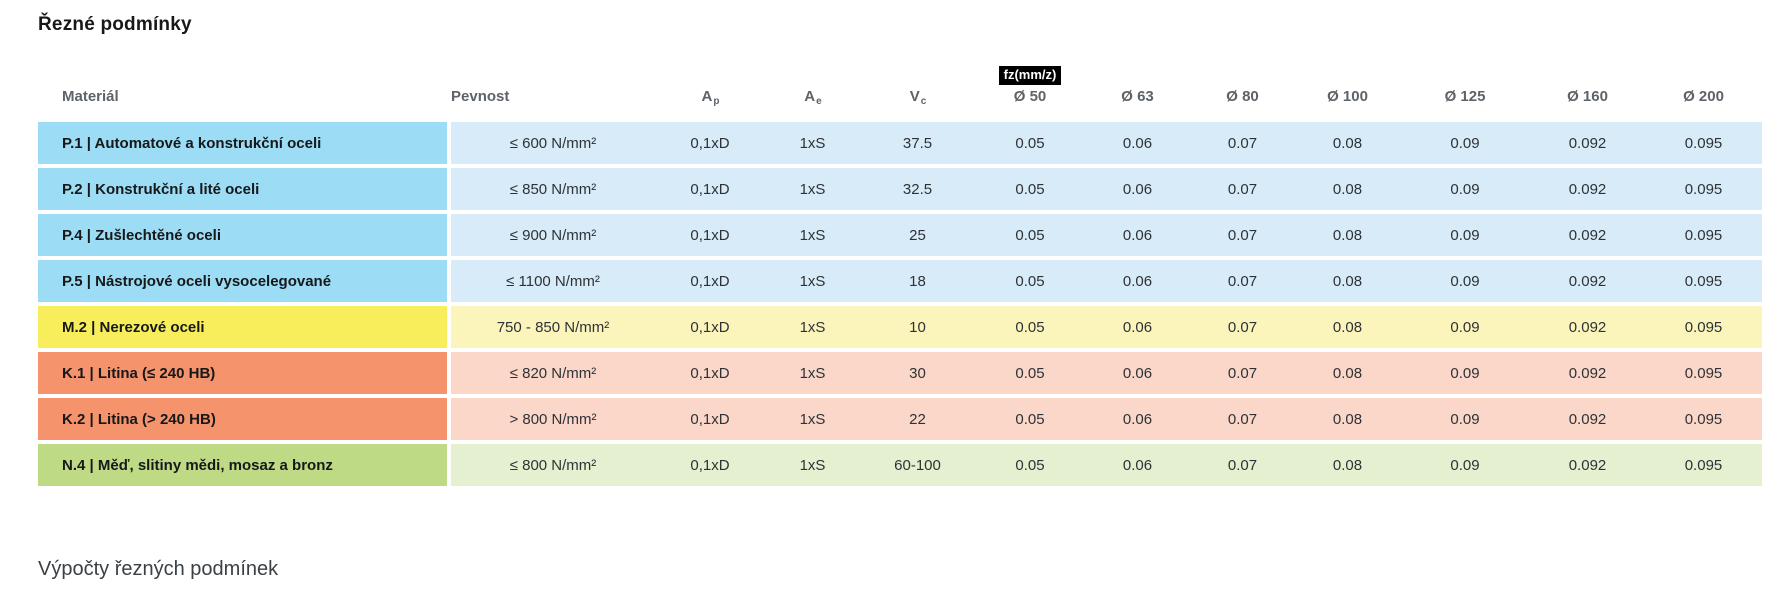 The image size is (1778, 611). Describe the element at coordinates (1587, 97) in the screenshot. I see `diameter-label: Ø 160` at that location.